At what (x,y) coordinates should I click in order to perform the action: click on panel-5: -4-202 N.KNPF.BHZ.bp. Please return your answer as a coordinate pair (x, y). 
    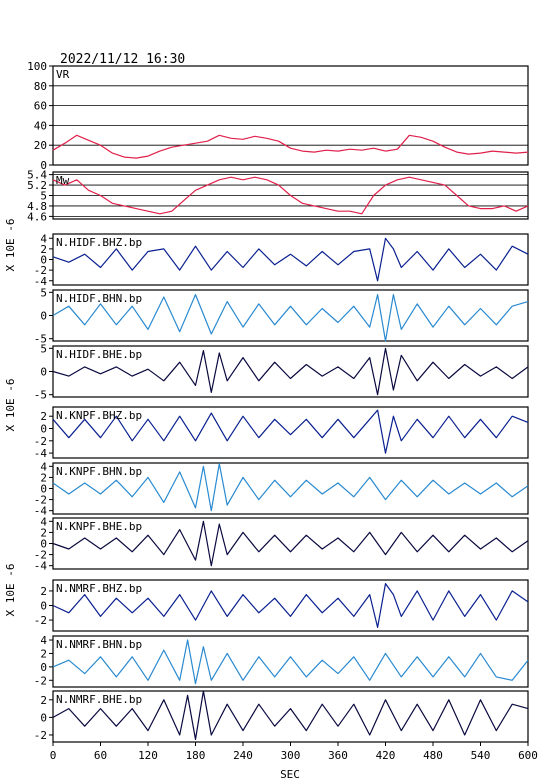
    Looking at the image, I should click on (281, 433).